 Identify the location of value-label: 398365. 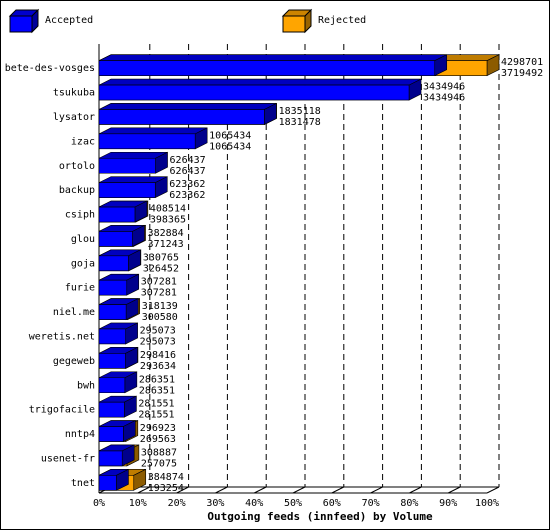
(168, 220).